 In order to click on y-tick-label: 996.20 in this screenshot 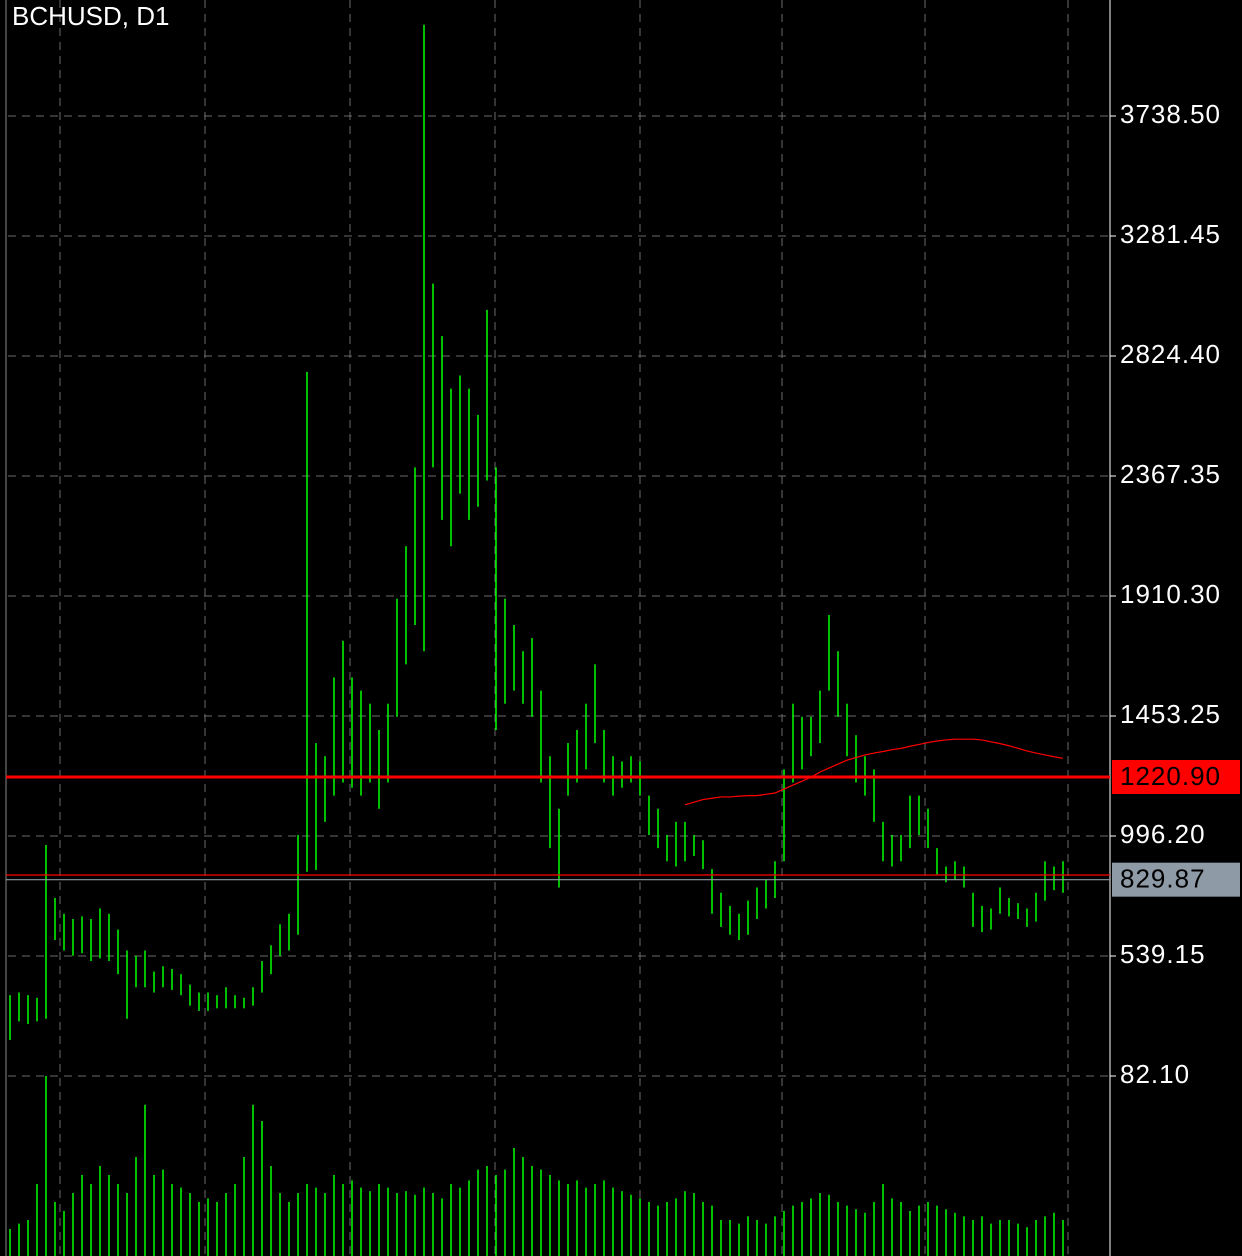, I will do `click(1163, 834)`.